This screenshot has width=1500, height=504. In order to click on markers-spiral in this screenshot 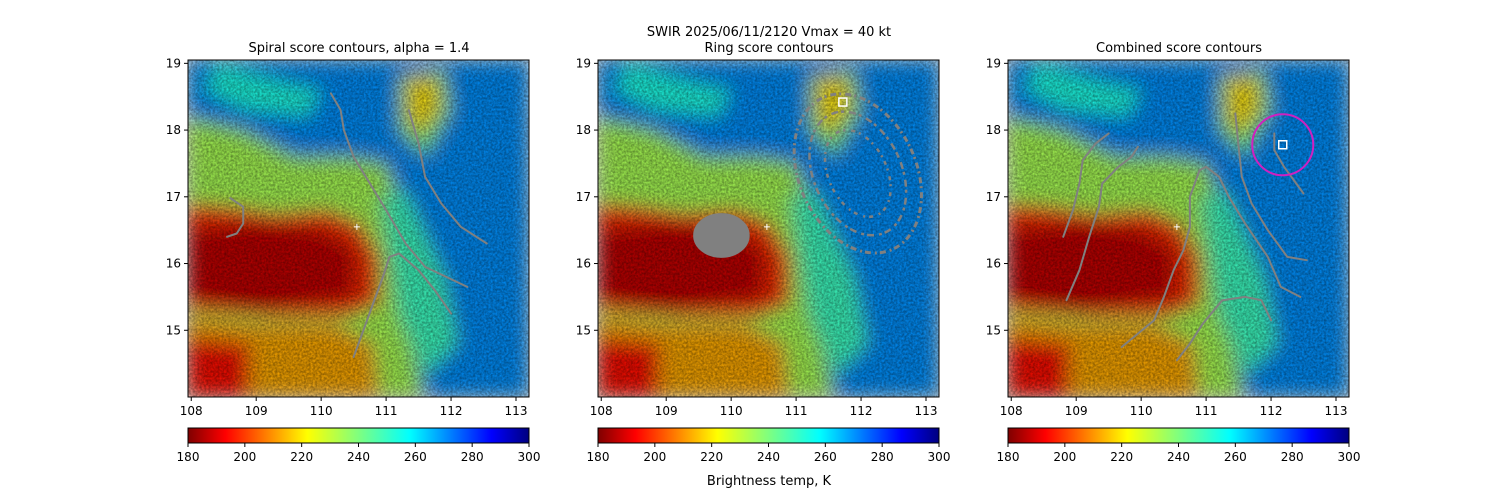, I will do `click(356, 226)`.